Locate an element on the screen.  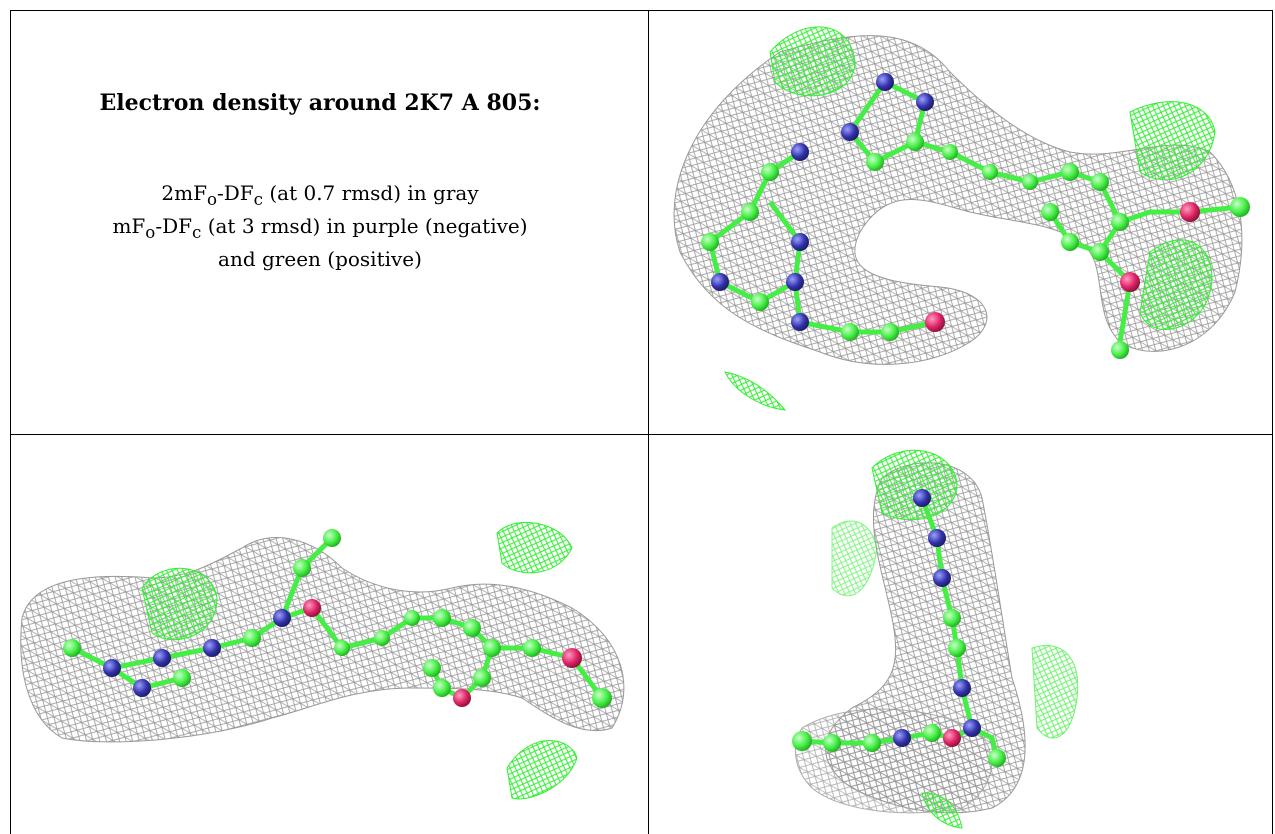
legend-text: 2mF is located at coordinates (184, 193).